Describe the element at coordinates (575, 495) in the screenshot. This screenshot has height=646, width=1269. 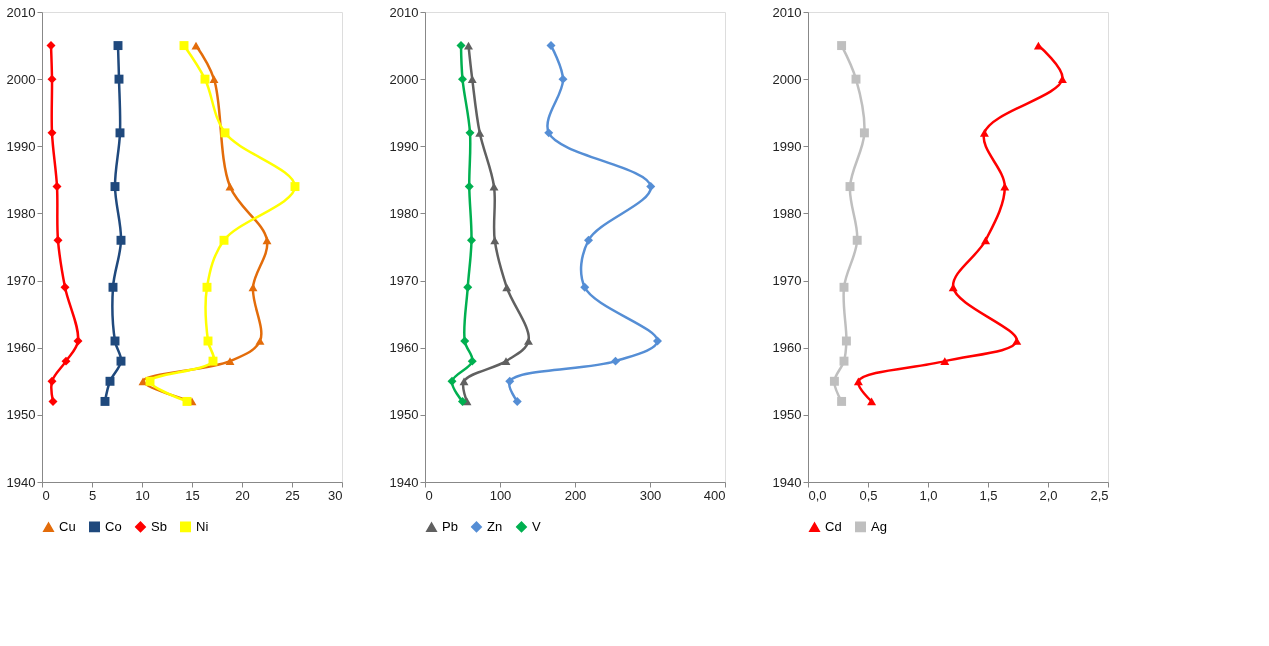
I see `x-tick-label: 200` at that location.